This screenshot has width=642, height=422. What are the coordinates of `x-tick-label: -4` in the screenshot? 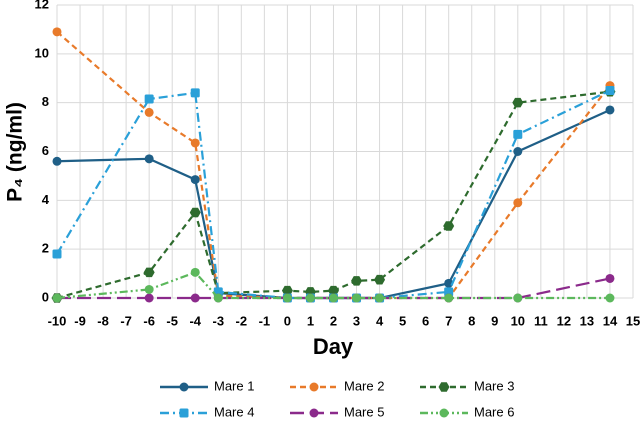 It's located at (195, 320).